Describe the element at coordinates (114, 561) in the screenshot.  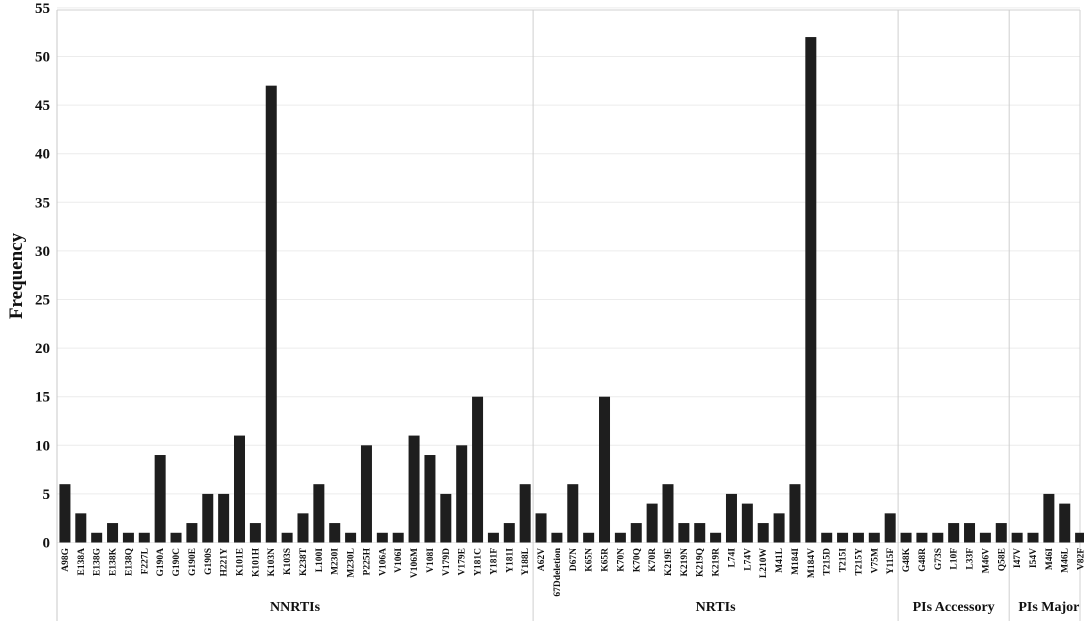
I see `x-tick-label: E138K` at that location.